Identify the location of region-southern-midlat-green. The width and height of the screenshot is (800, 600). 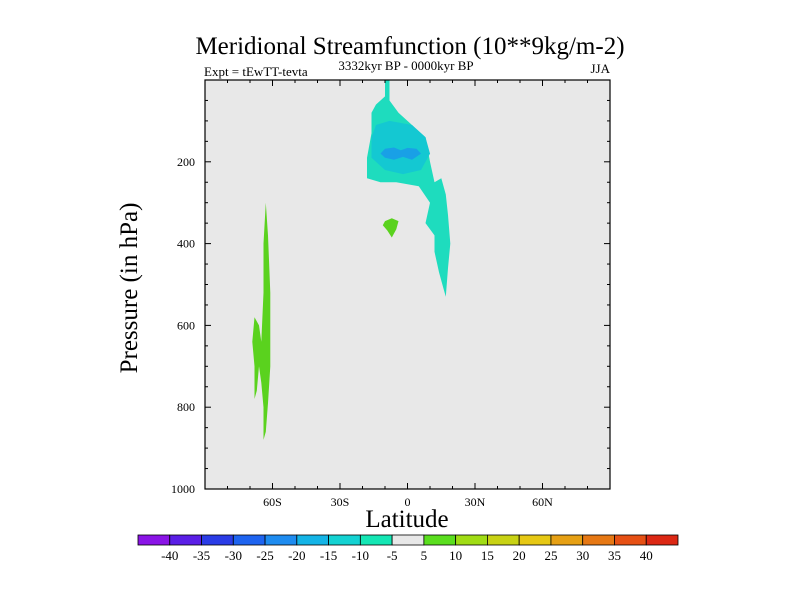
(261, 321).